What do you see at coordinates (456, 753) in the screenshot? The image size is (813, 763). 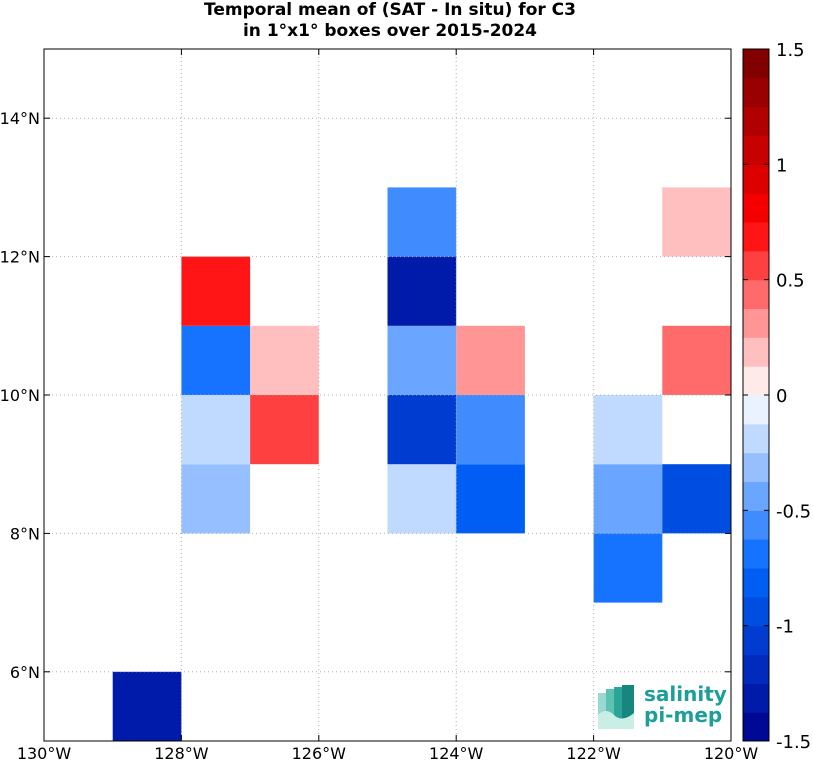 I see `x-tick-label: 124°W` at bounding box center [456, 753].